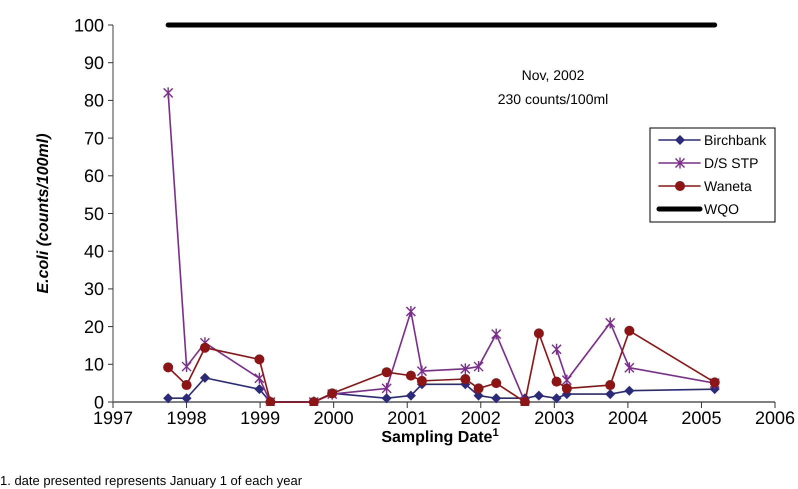  I want to click on legend-label: D/S STP, so click(731, 162).